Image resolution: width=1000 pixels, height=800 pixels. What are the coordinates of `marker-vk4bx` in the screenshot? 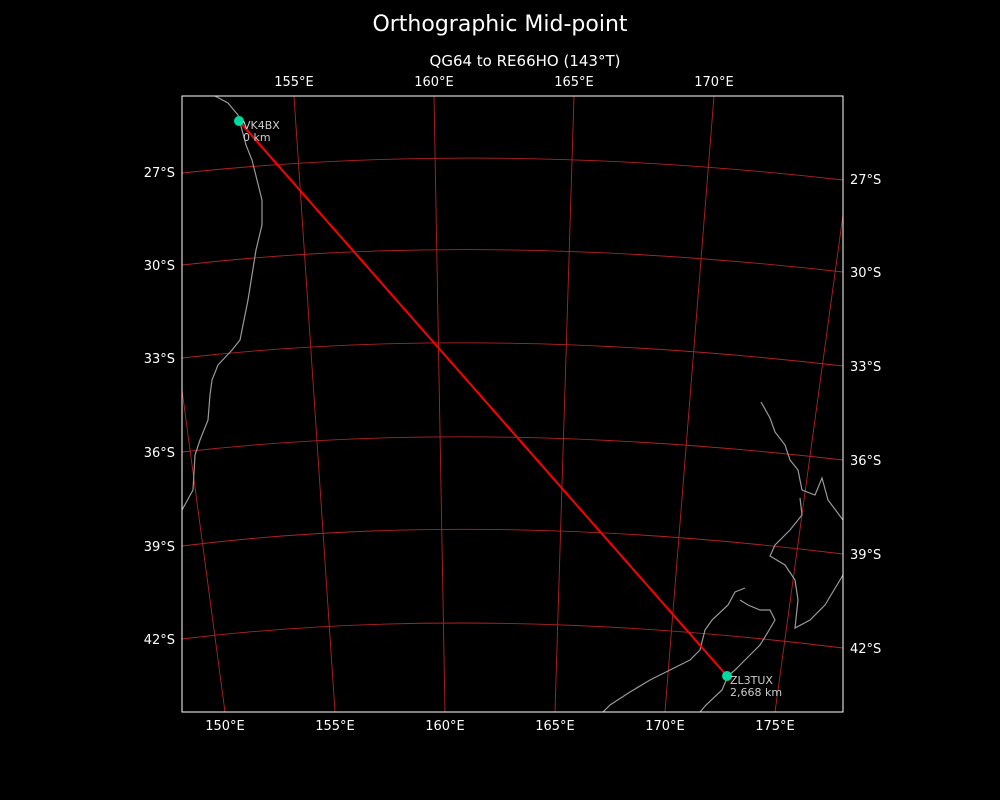 It's located at (239, 121).